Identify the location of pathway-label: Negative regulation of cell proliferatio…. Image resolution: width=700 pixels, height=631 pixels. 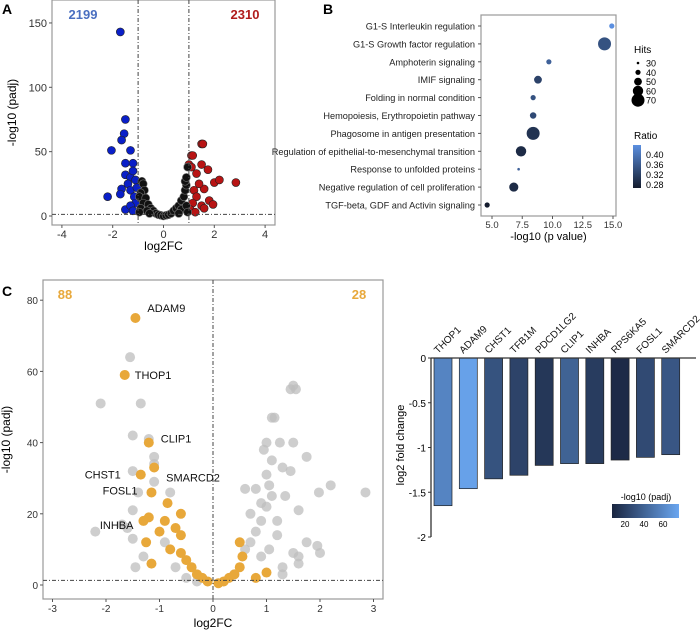
(397, 188).